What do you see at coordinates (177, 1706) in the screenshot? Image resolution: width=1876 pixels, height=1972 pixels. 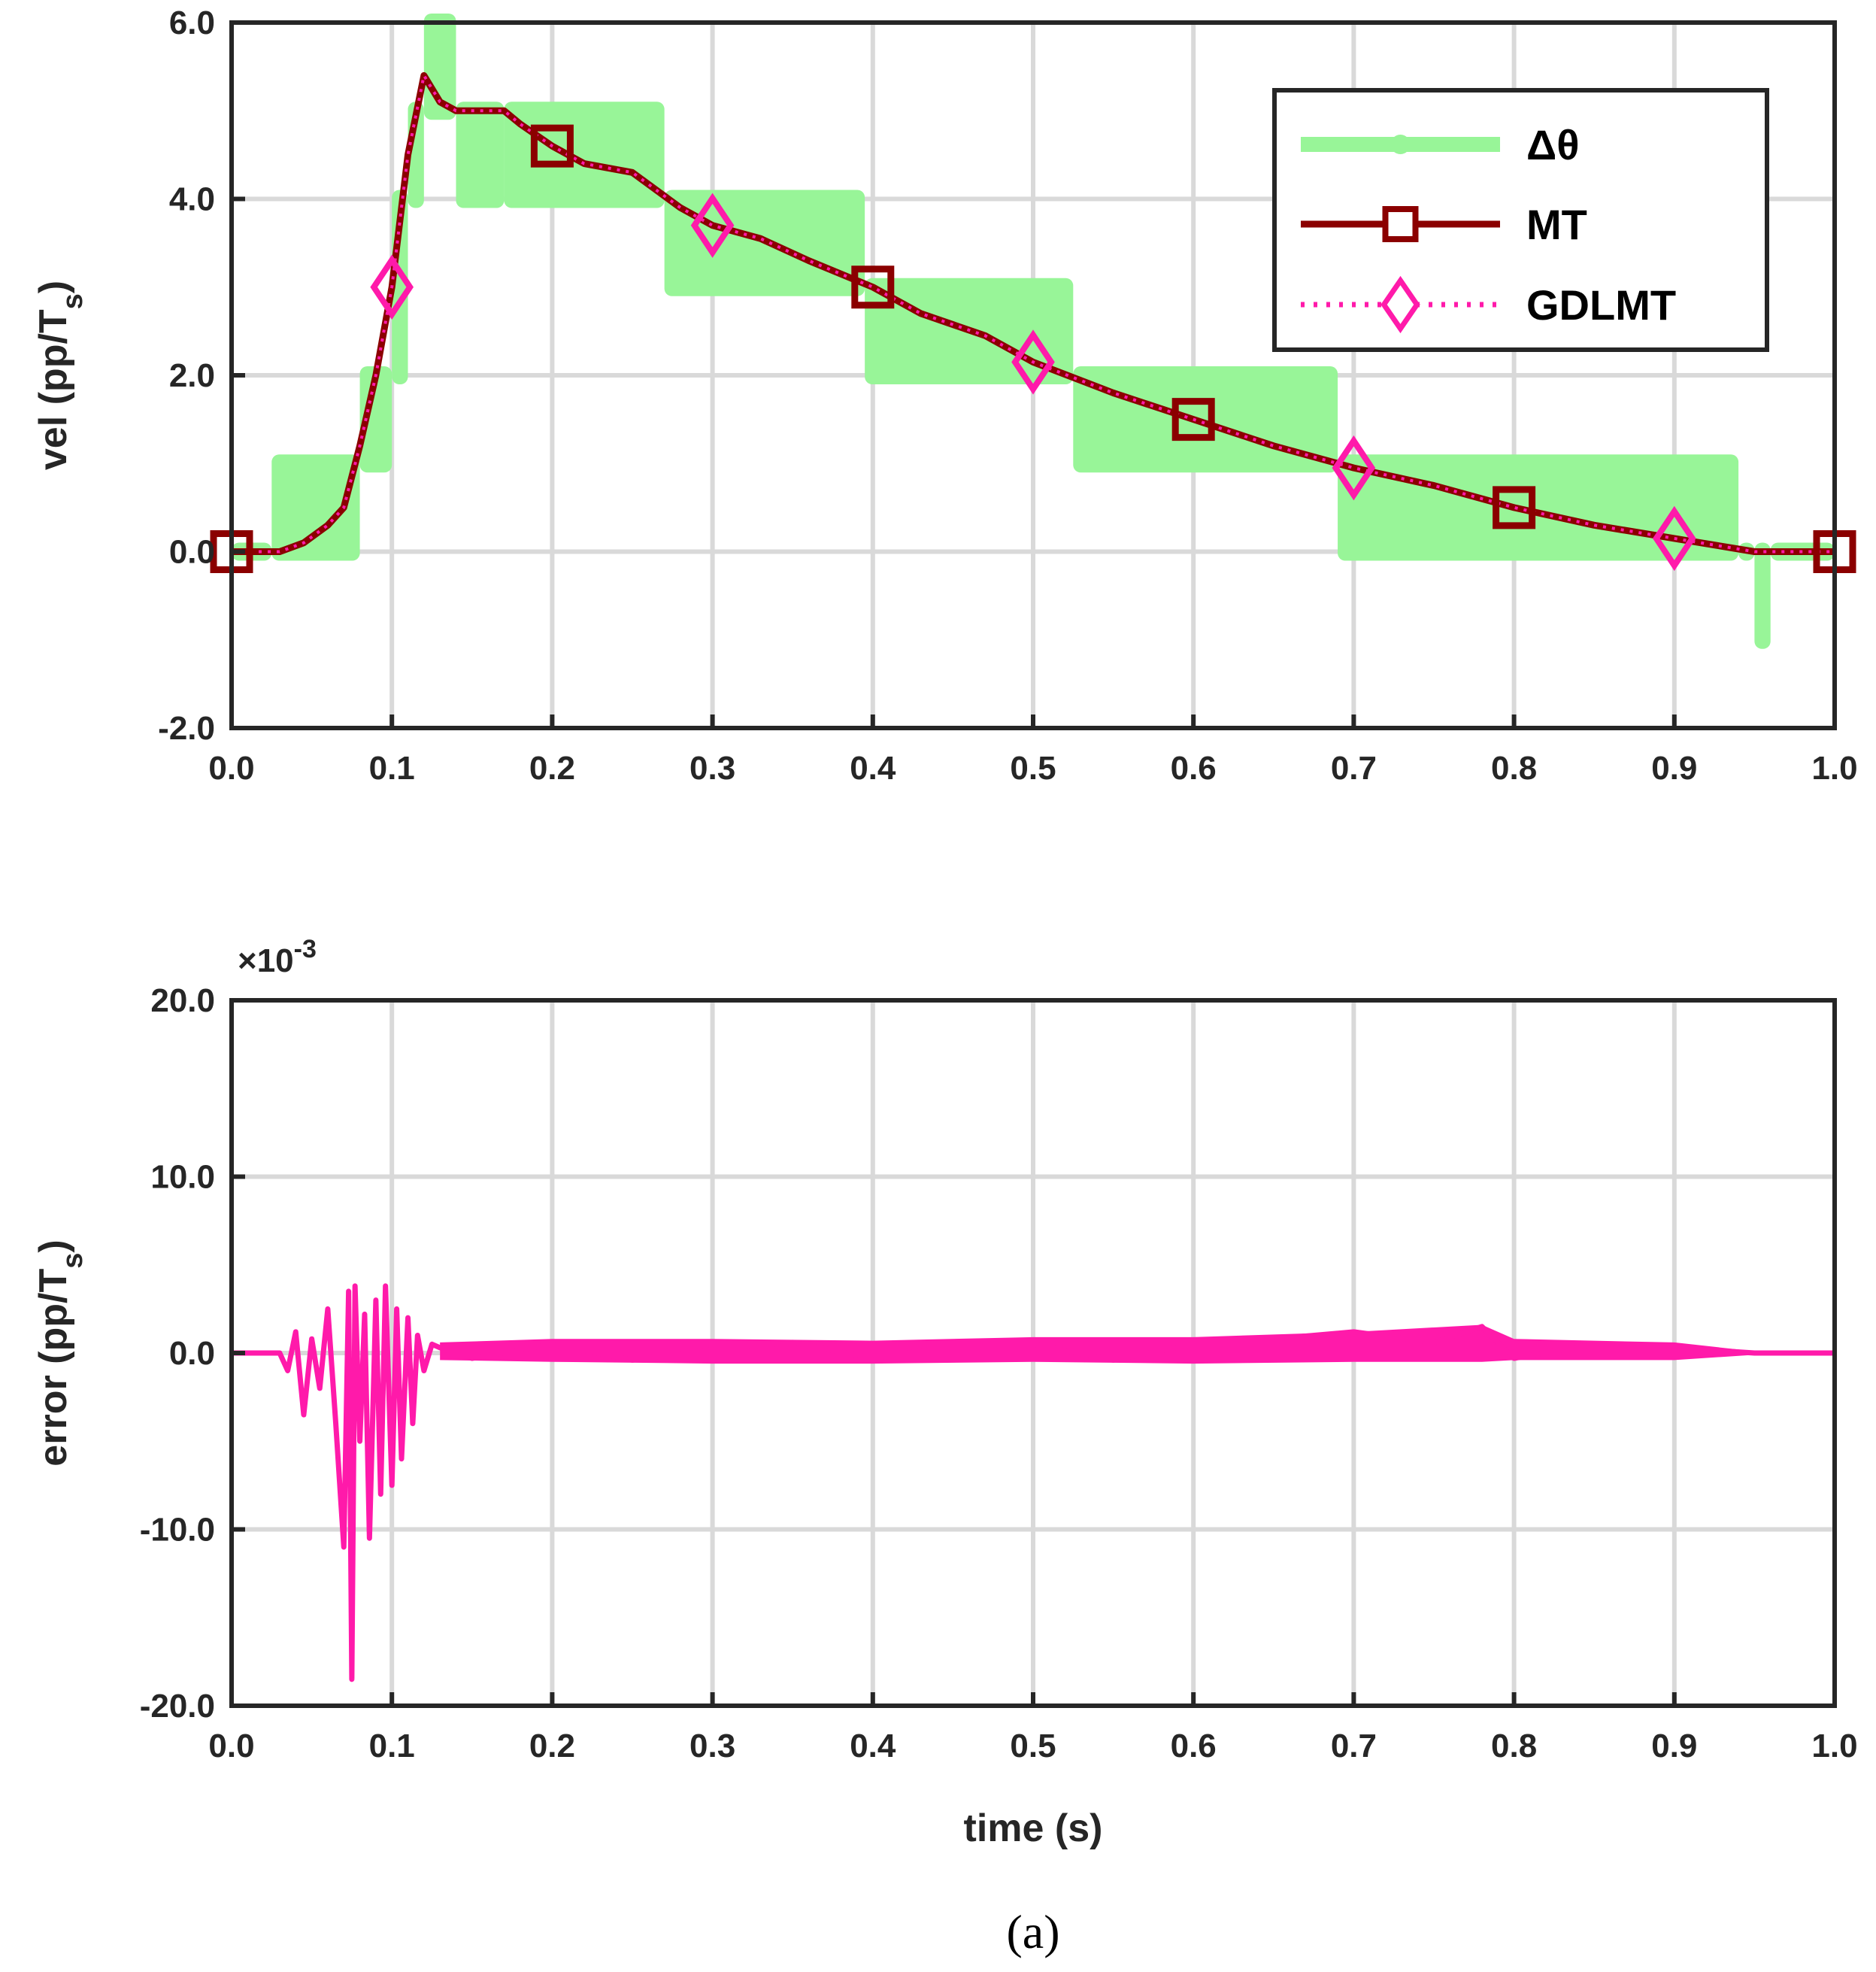 I see `y-tick-label: -20.0` at bounding box center [177, 1706].